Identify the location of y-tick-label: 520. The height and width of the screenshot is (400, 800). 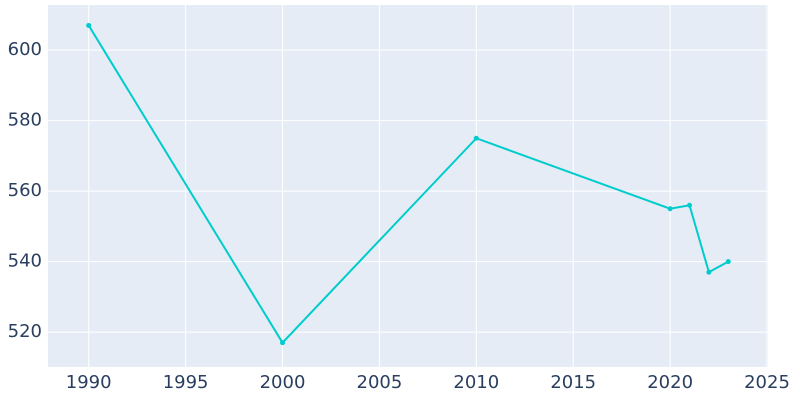
(25, 331).